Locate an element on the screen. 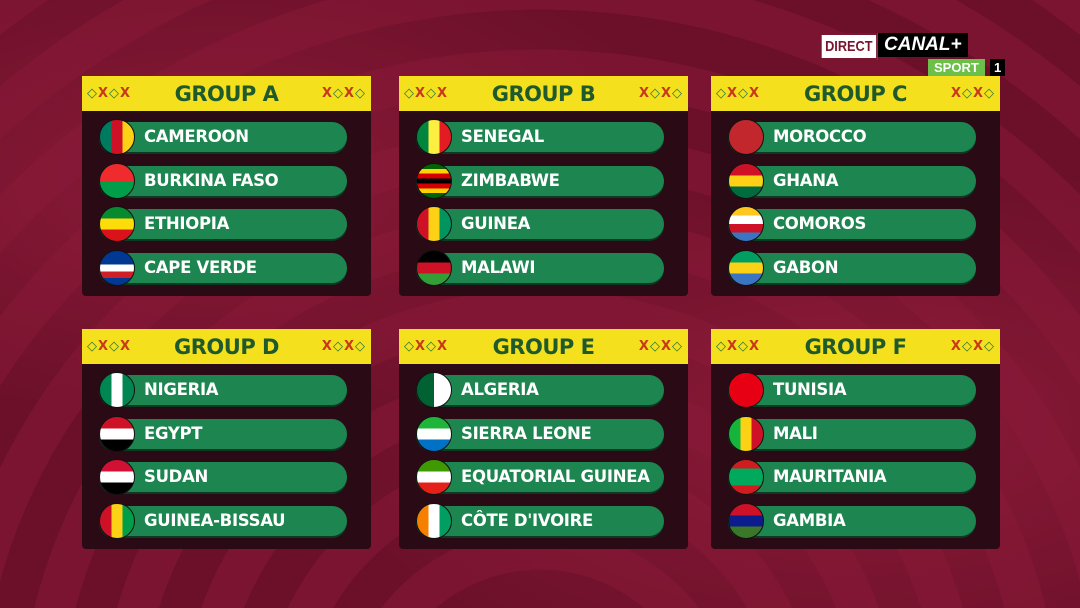 This screenshot has width=1080, height=608. team-row: TUNISIA is located at coordinates (852, 390).